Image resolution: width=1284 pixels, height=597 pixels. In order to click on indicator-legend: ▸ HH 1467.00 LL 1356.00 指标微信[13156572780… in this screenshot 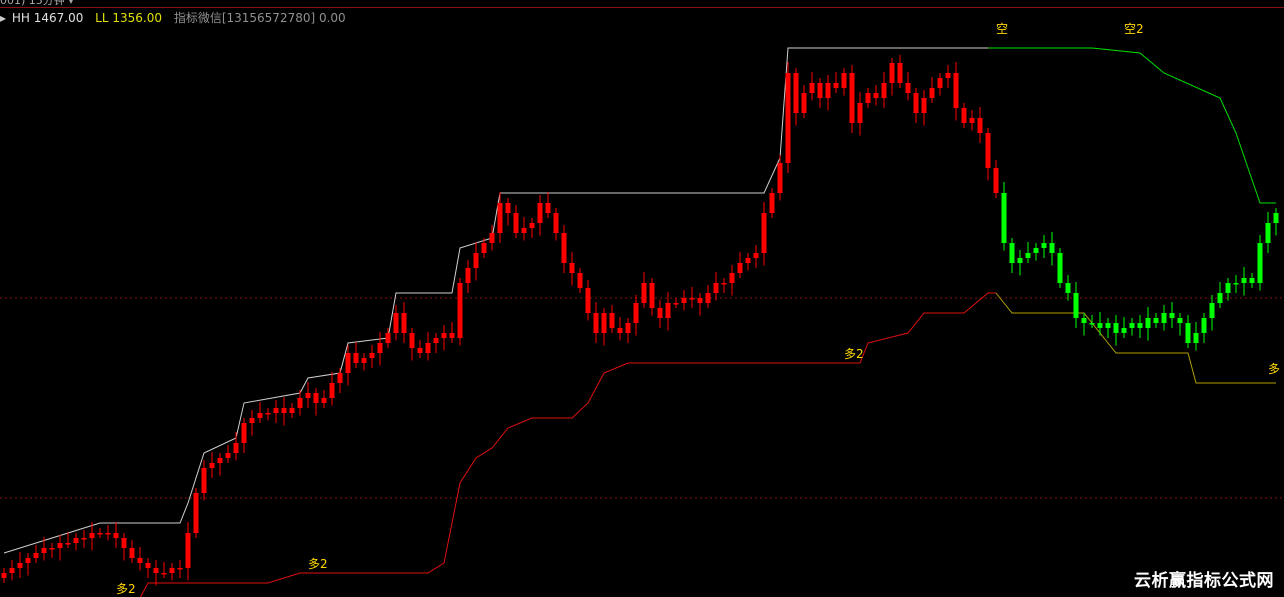, I will do `click(177, 17)`.